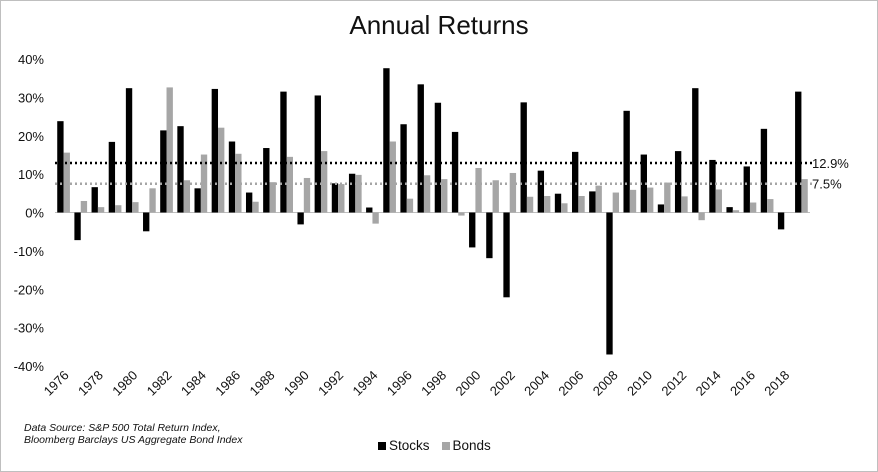 Image resolution: width=878 pixels, height=472 pixels. I want to click on bar-bonds-1981, so click(152, 200).